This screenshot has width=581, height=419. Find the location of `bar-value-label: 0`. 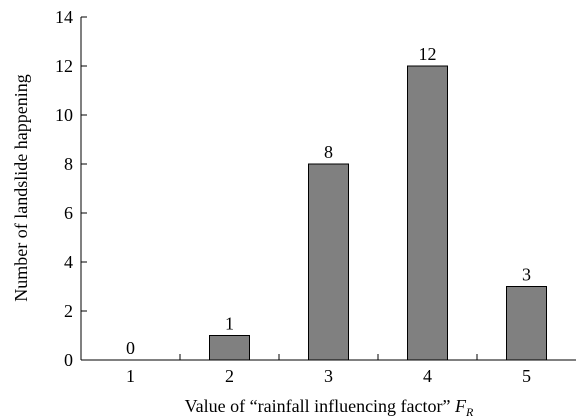

bar-value-label: 0 is located at coordinates (130, 348).